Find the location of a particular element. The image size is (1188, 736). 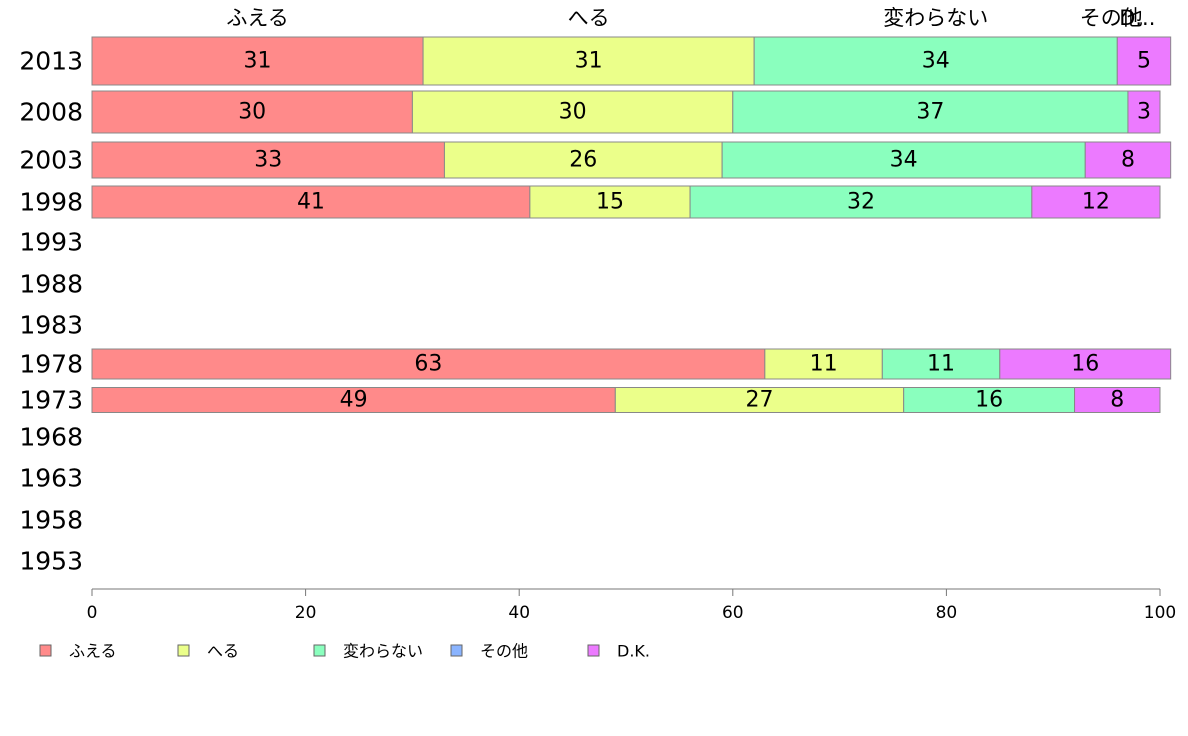

value-label-2008-2: 37 is located at coordinates (930, 112).